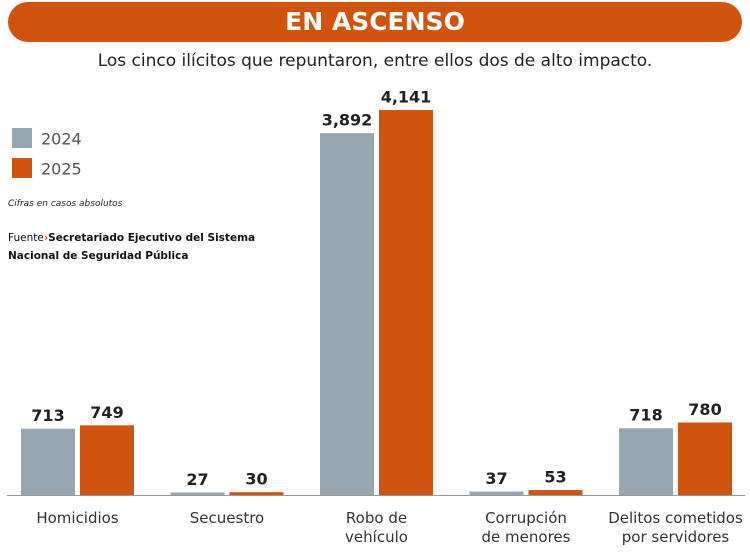 The height and width of the screenshot is (556, 750). What do you see at coordinates (46, 238) in the screenshot?
I see `chevron: ›` at bounding box center [46, 238].